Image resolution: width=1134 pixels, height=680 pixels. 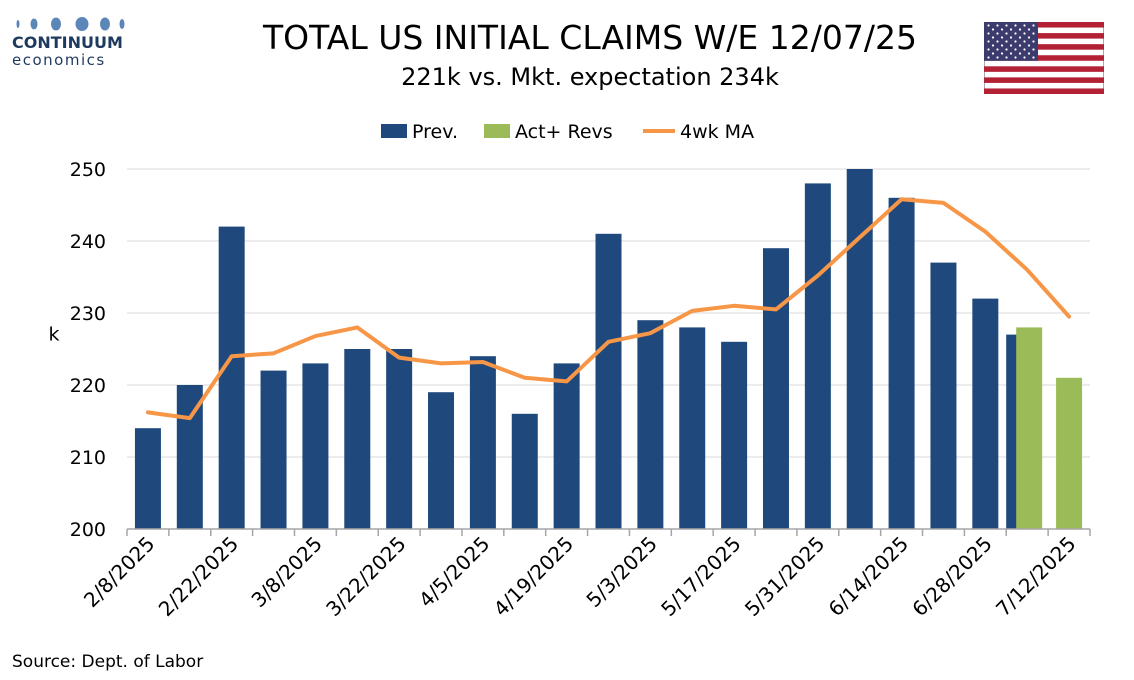 What do you see at coordinates (88, 530) in the screenshot?
I see `y-tick-label: 200` at bounding box center [88, 530].